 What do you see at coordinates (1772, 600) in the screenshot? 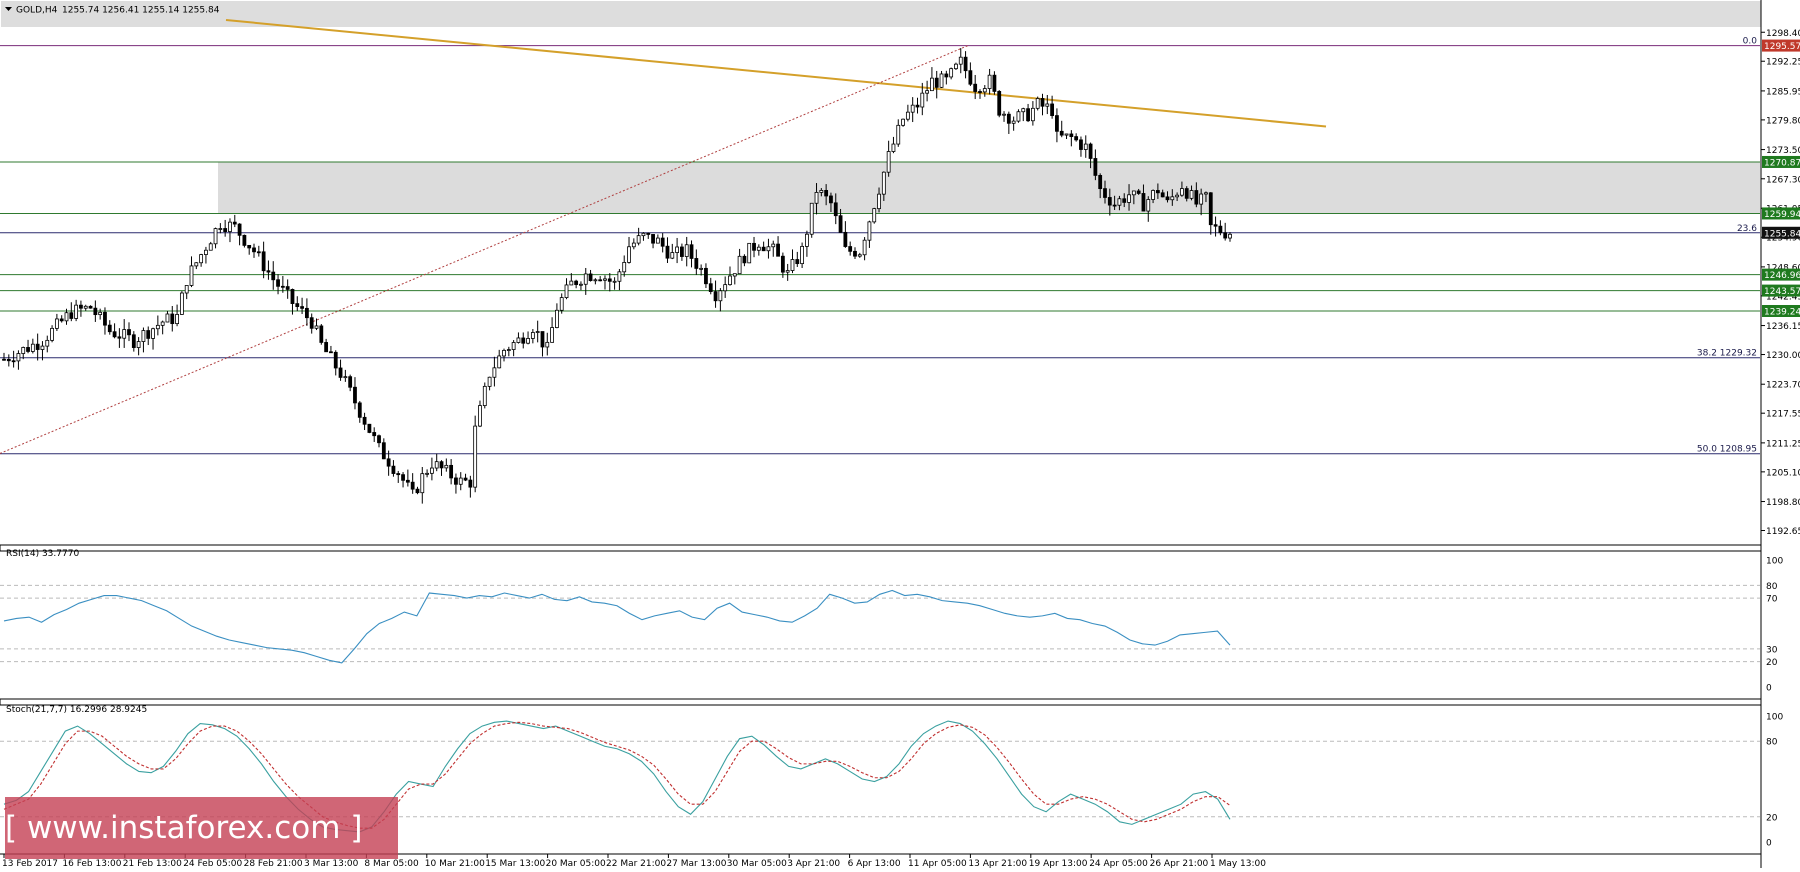
I see `rsi-tick-label: 70` at bounding box center [1772, 600].